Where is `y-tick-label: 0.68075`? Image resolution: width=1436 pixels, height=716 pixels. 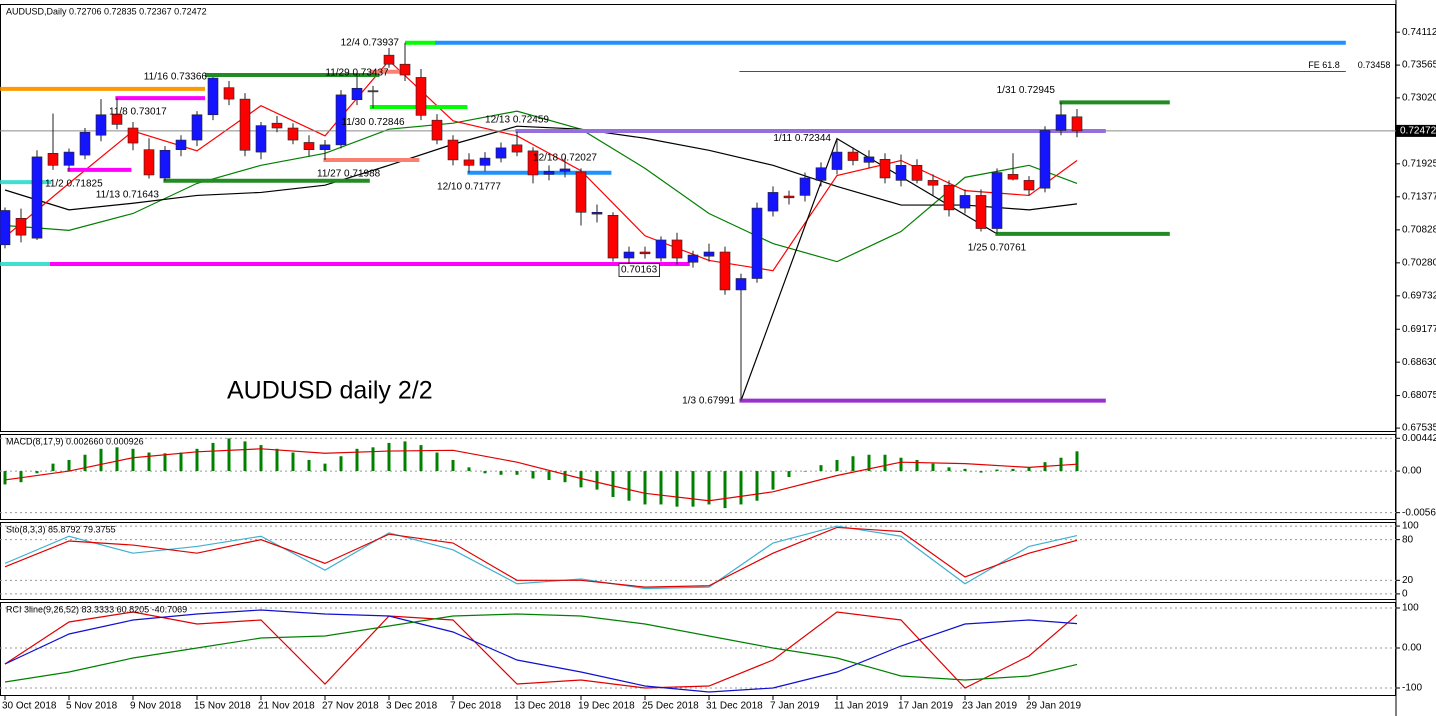 y-tick-label: 0.68075 is located at coordinates (1419, 395).